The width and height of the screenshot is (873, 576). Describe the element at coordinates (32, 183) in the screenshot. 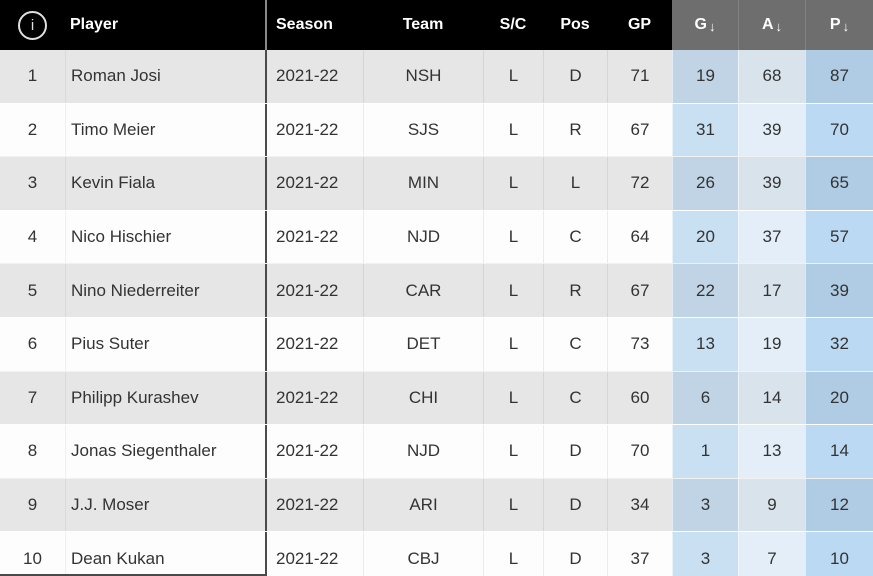

I see `rank-cell: 3` at that location.